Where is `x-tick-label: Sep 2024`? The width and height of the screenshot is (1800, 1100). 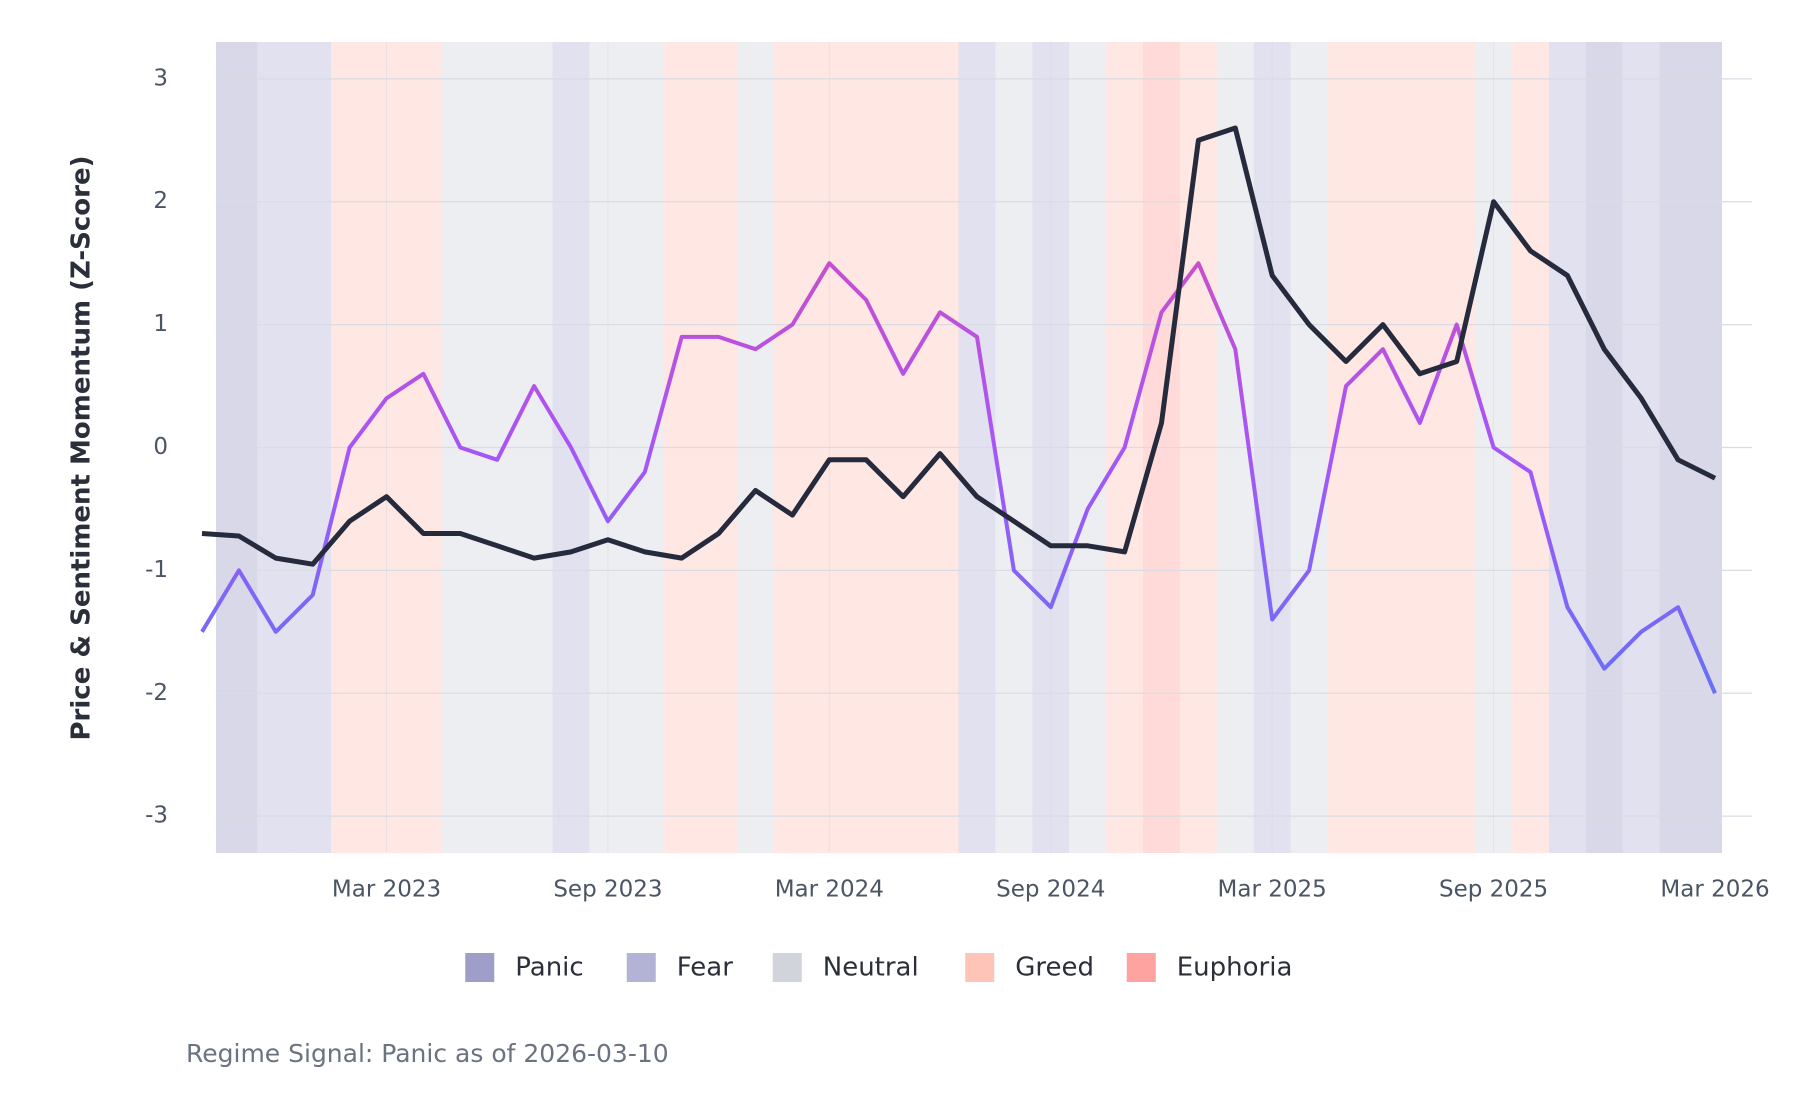
x-tick-label: Sep 2024 is located at coordinates (1050, 890).